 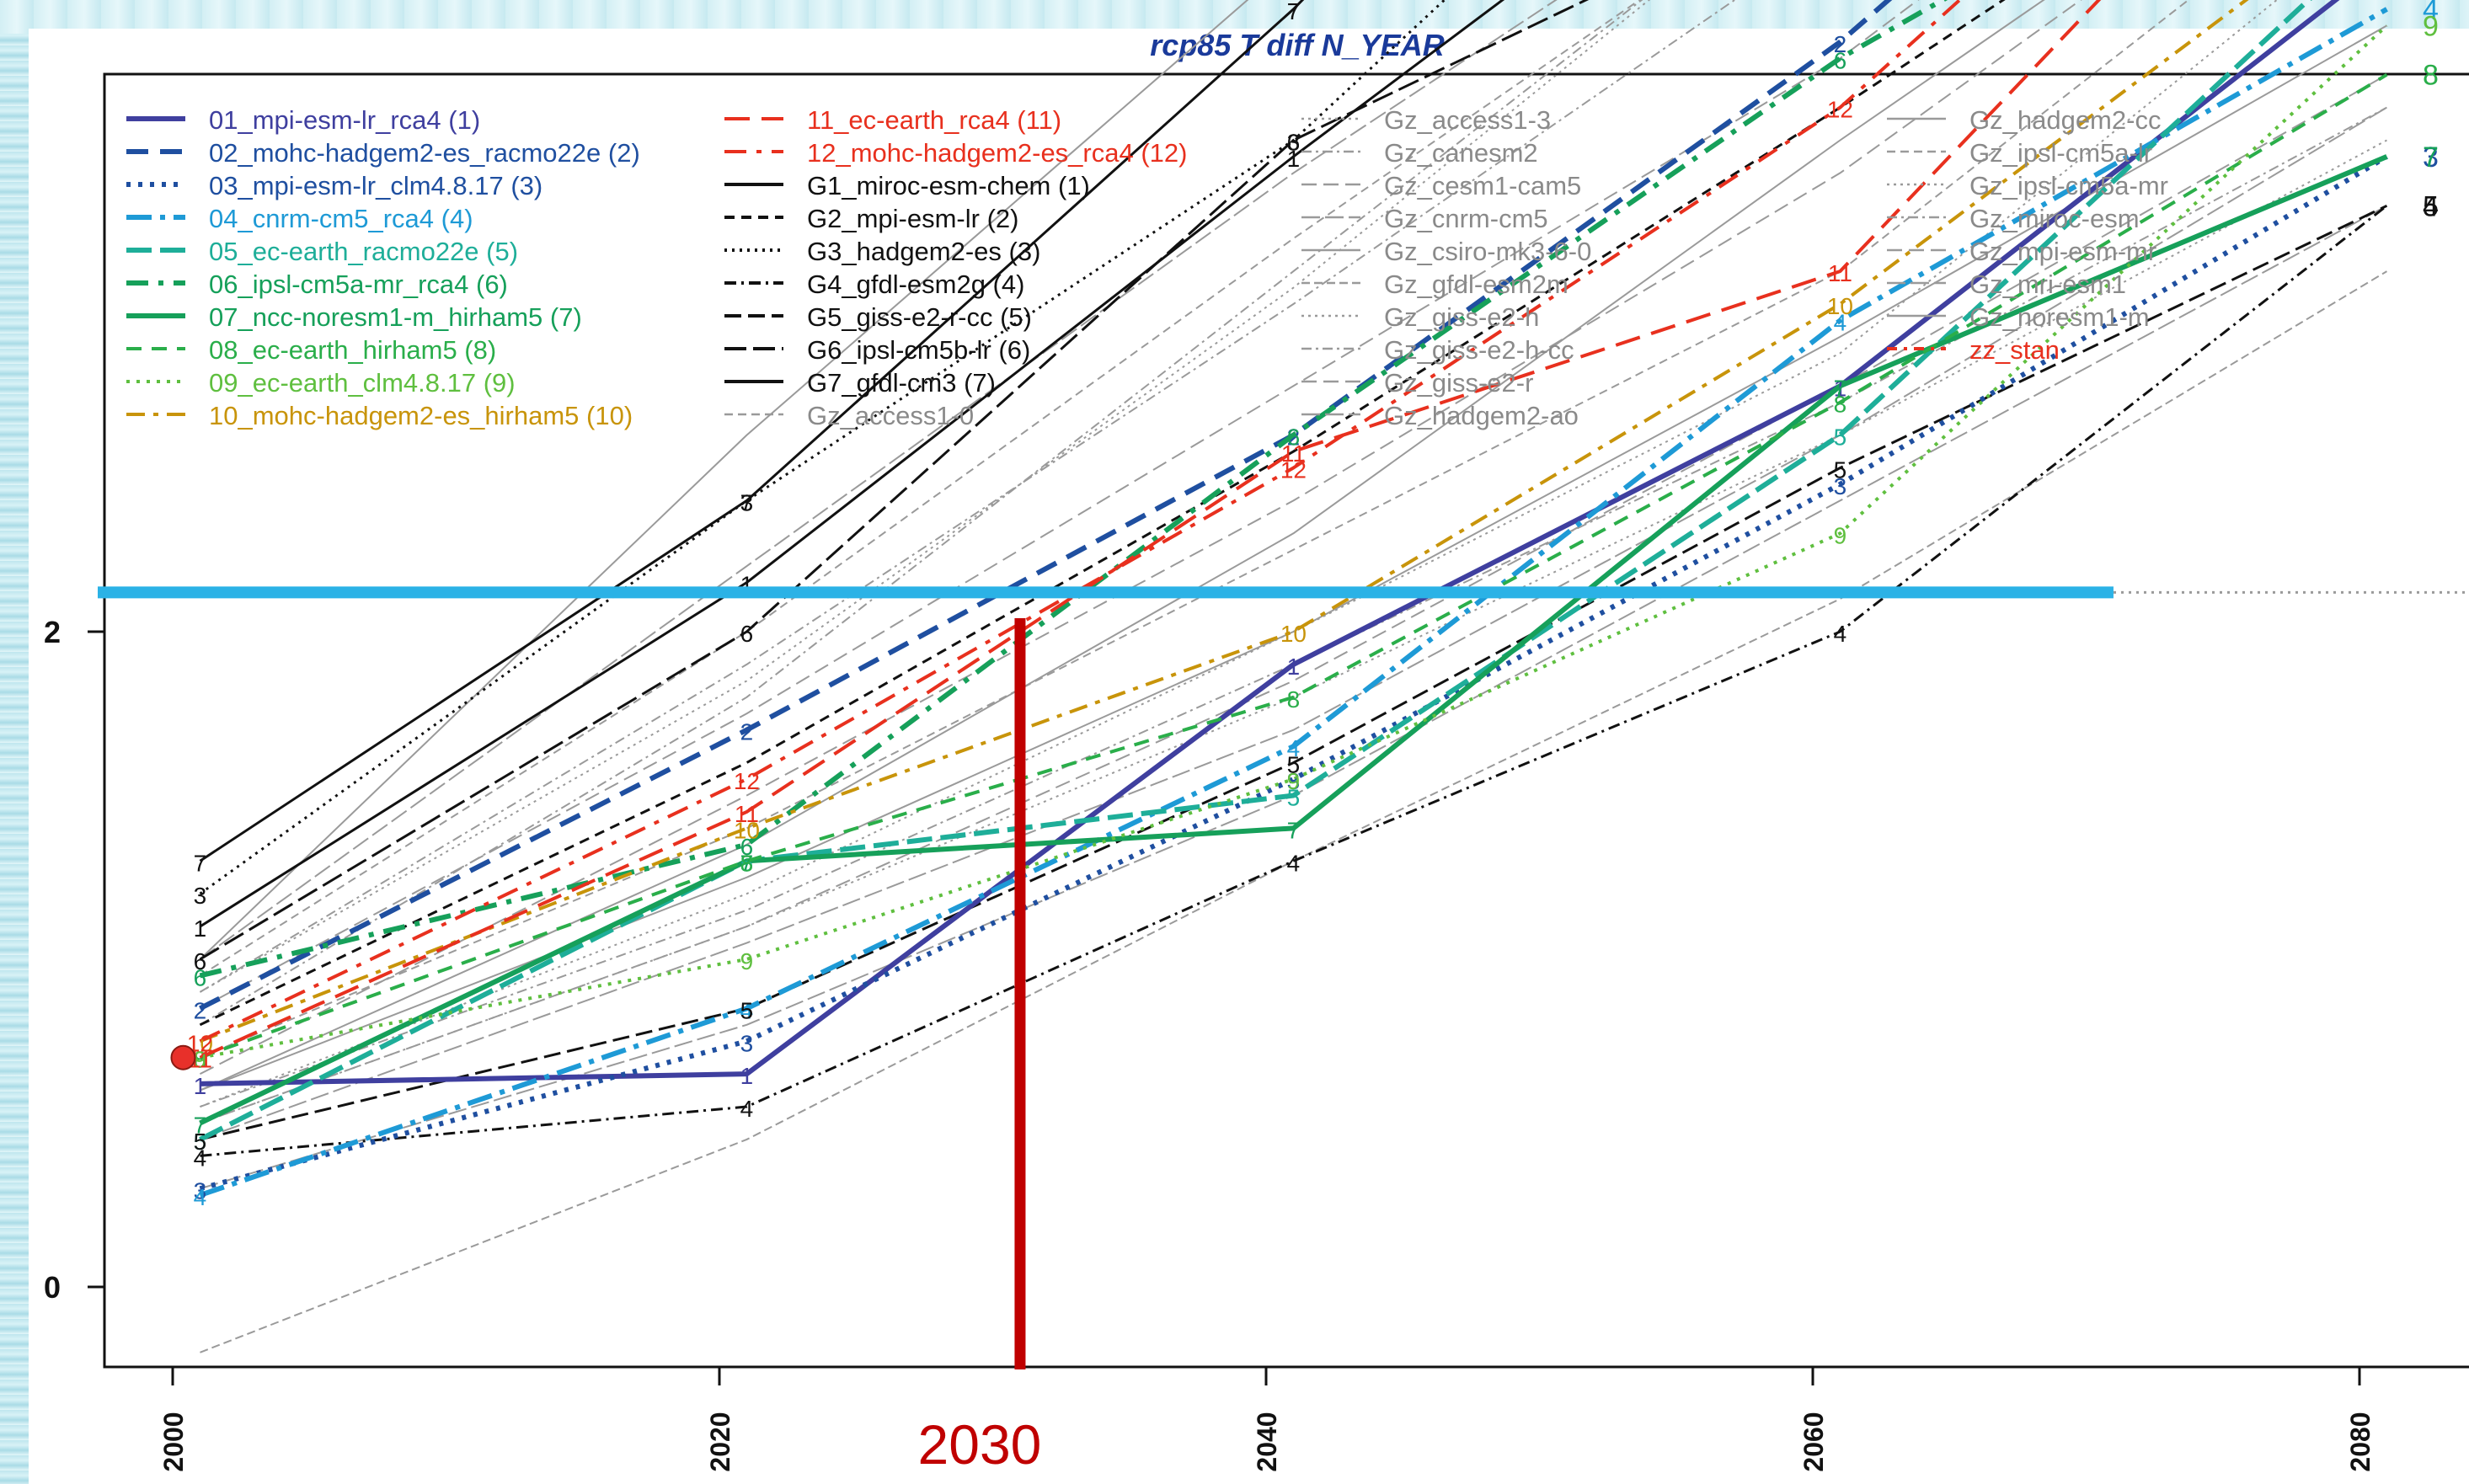 What do you see at coordinates (375, 186) in the screenshot?
I see `legend-entry: 03_mpi-esm-lr_clm4.8.17 (3)` at bounding box center [375, 186].